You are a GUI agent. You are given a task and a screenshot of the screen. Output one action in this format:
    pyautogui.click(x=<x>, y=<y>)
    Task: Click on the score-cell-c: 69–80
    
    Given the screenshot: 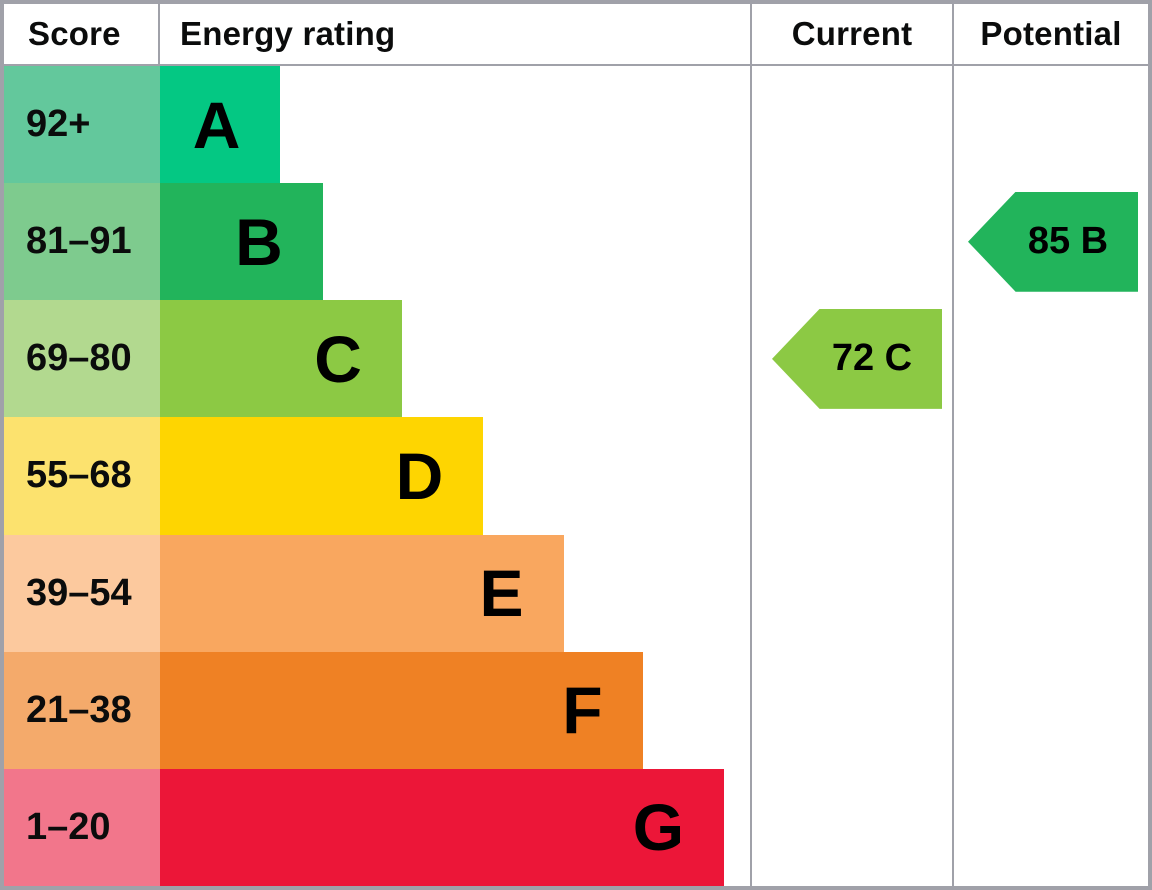 What is the action you would take?
    pyautogui.click(x=82, y=359)
    